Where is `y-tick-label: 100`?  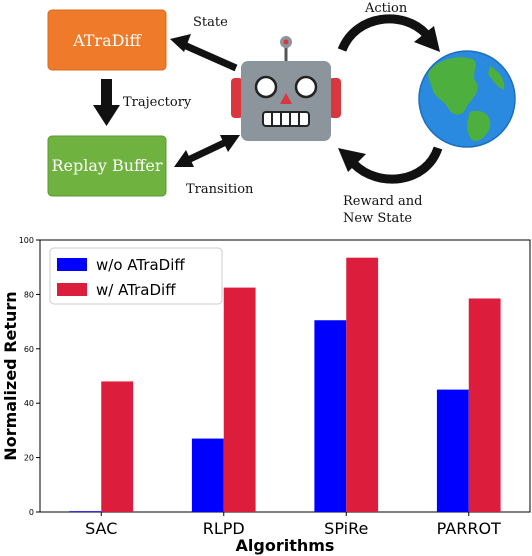
y-tick-label: 100 is located at coordinates (26, 240).